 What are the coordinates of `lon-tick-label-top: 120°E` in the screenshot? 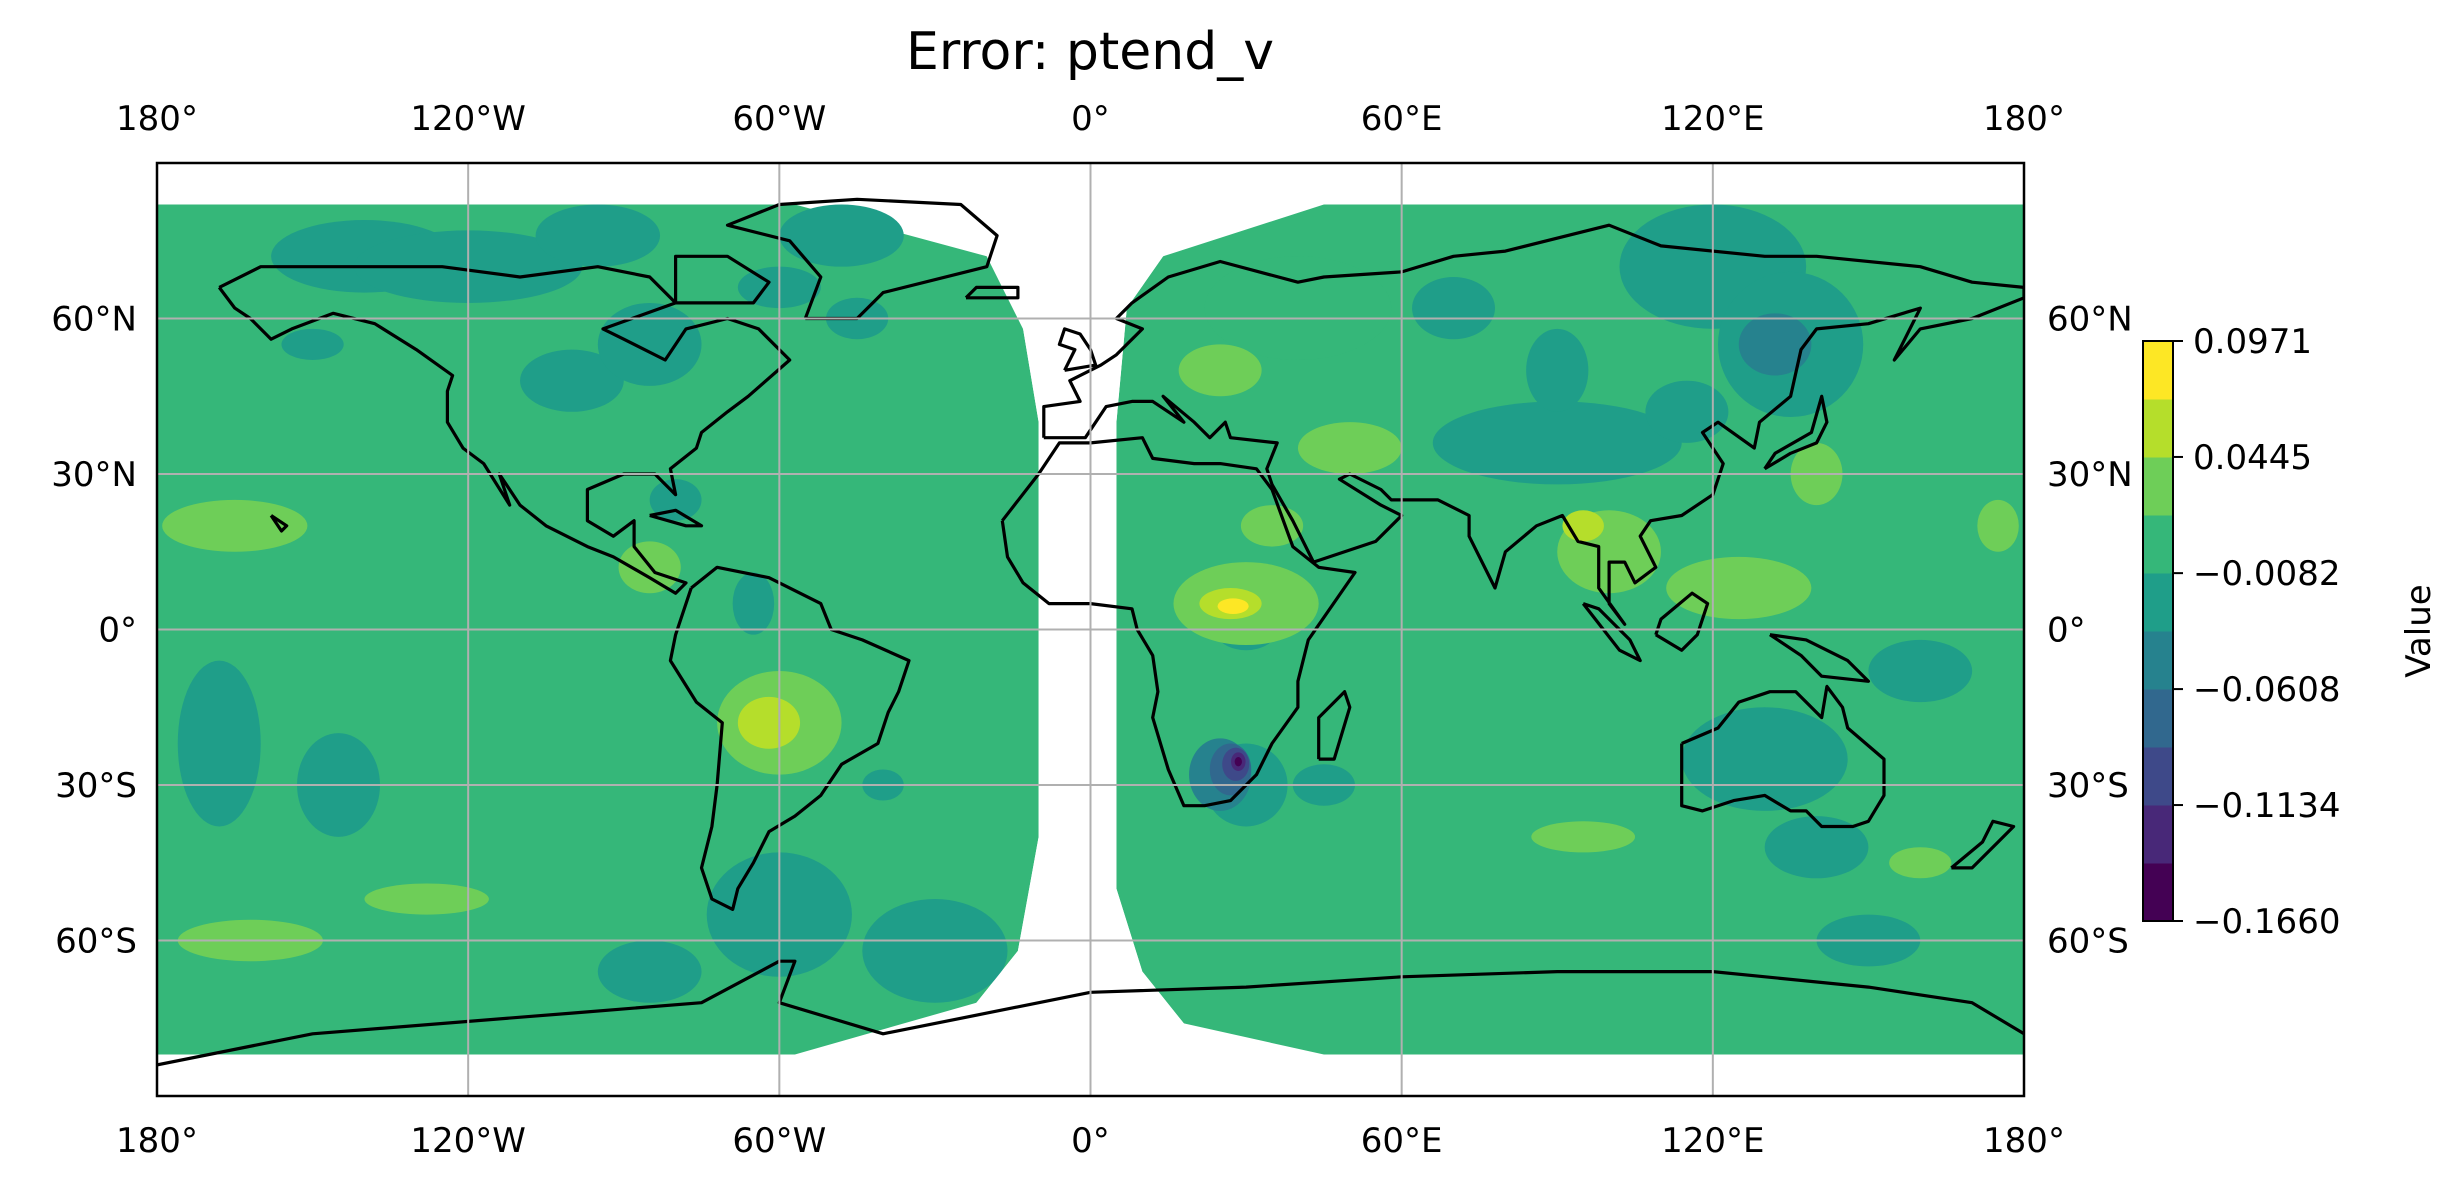 It's located at (1712, 119).